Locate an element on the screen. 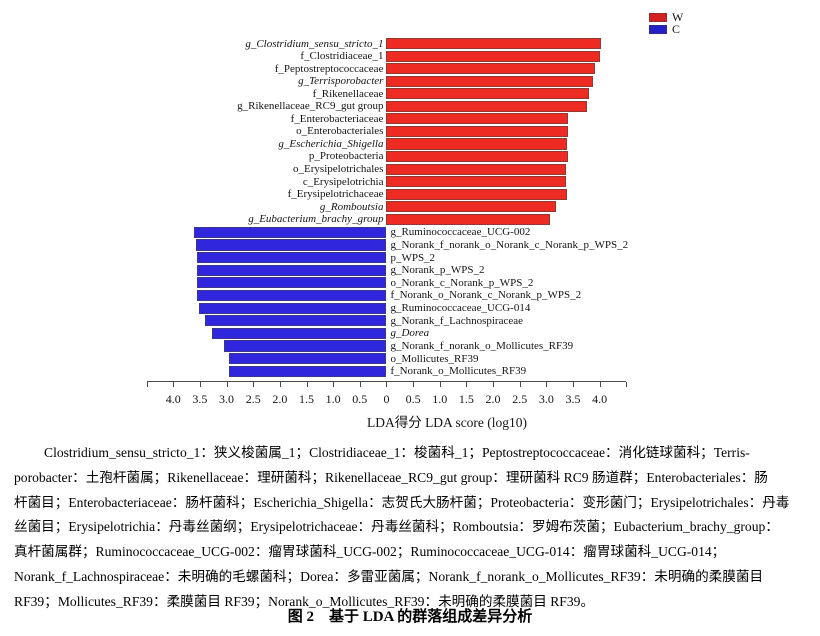  legend-item-c: C is located at coordinates (666, 29).